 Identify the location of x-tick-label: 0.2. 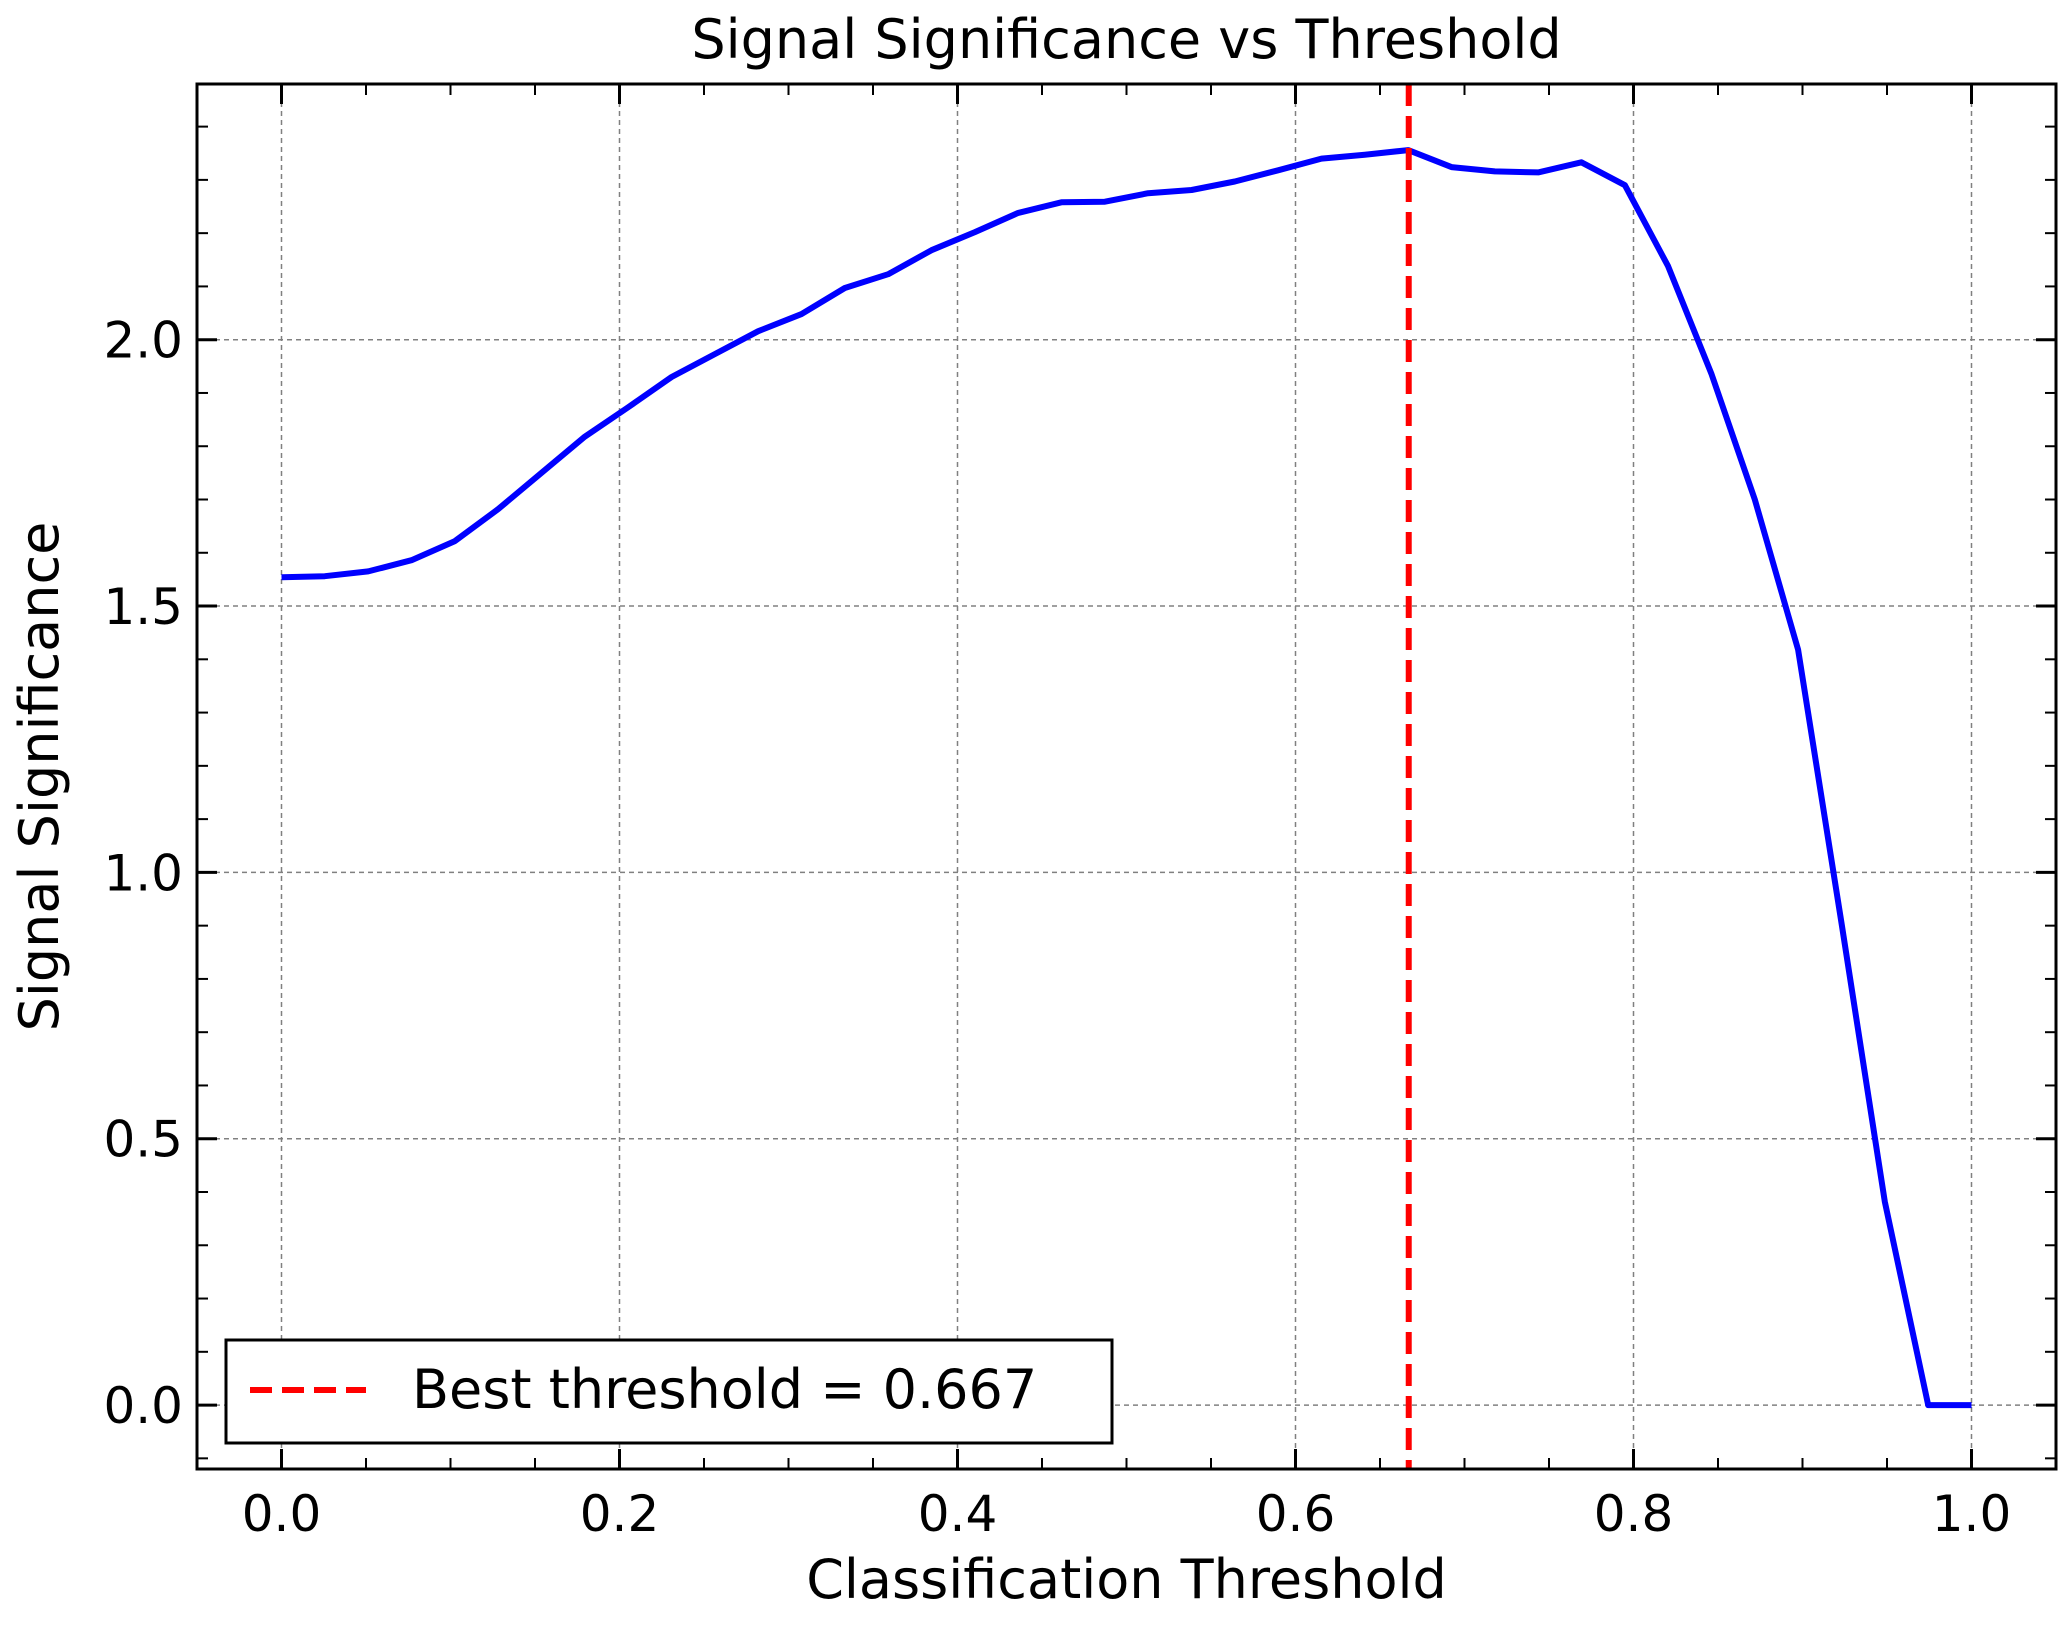
(620, 1514).